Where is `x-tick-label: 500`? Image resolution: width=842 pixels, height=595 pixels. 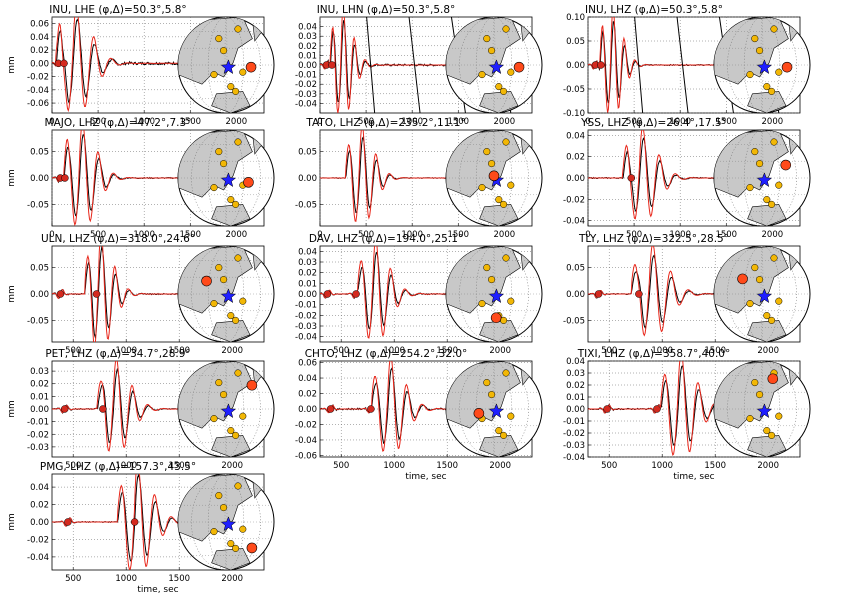 x-tick-label: 500 is located at coordinates (366, 122).